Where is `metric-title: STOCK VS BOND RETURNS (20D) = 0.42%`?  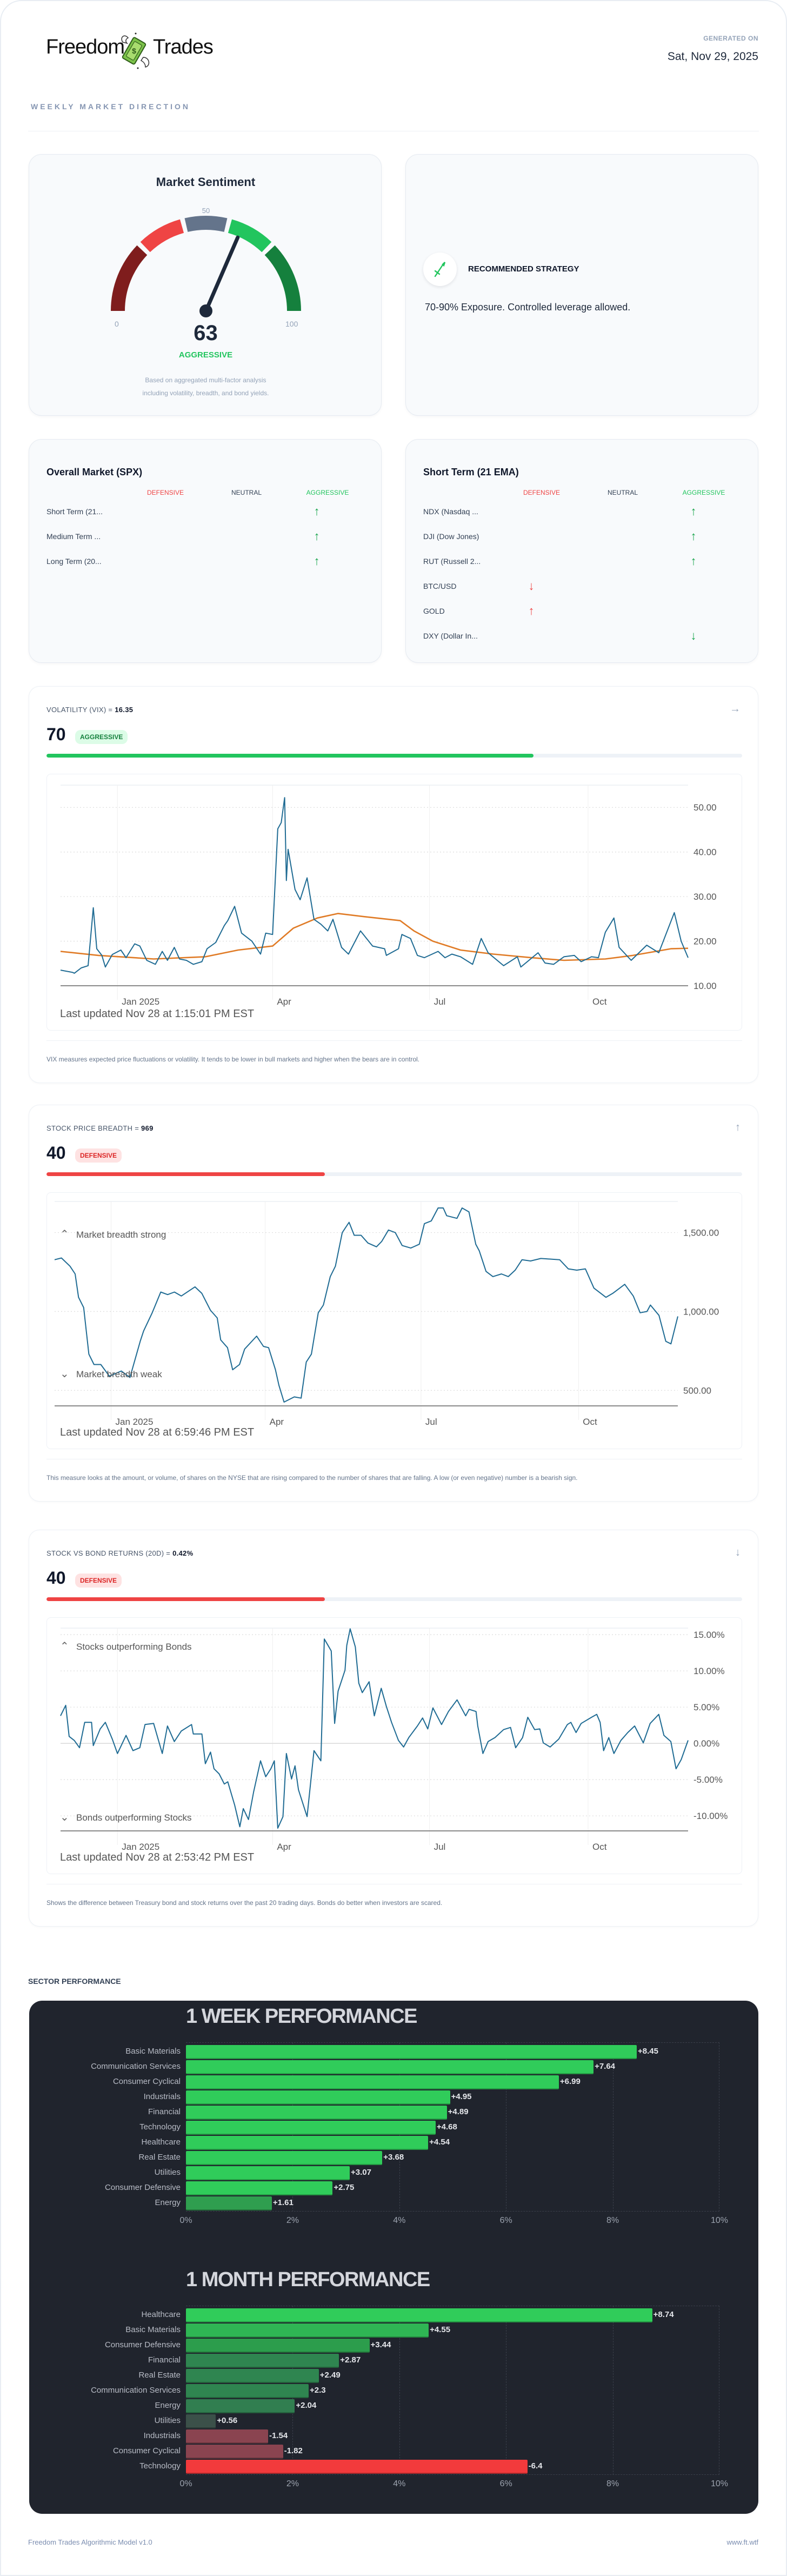
metric-title: STOCK VS BOND RETURNS (20D) = 0.42% is located at coordinates (119, 1553).